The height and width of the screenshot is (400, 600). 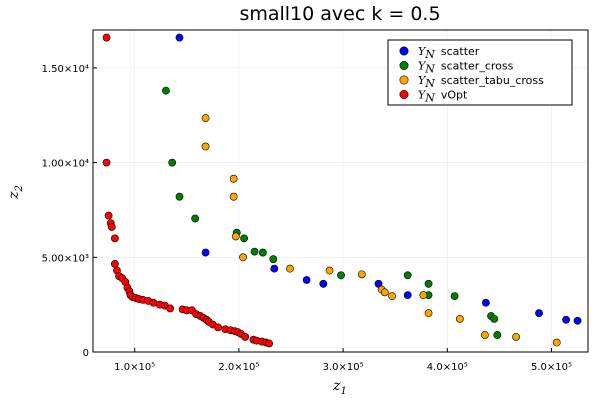 I want to click on x-tick-label: 2.0×10⁵, so click(x=238, y=367).